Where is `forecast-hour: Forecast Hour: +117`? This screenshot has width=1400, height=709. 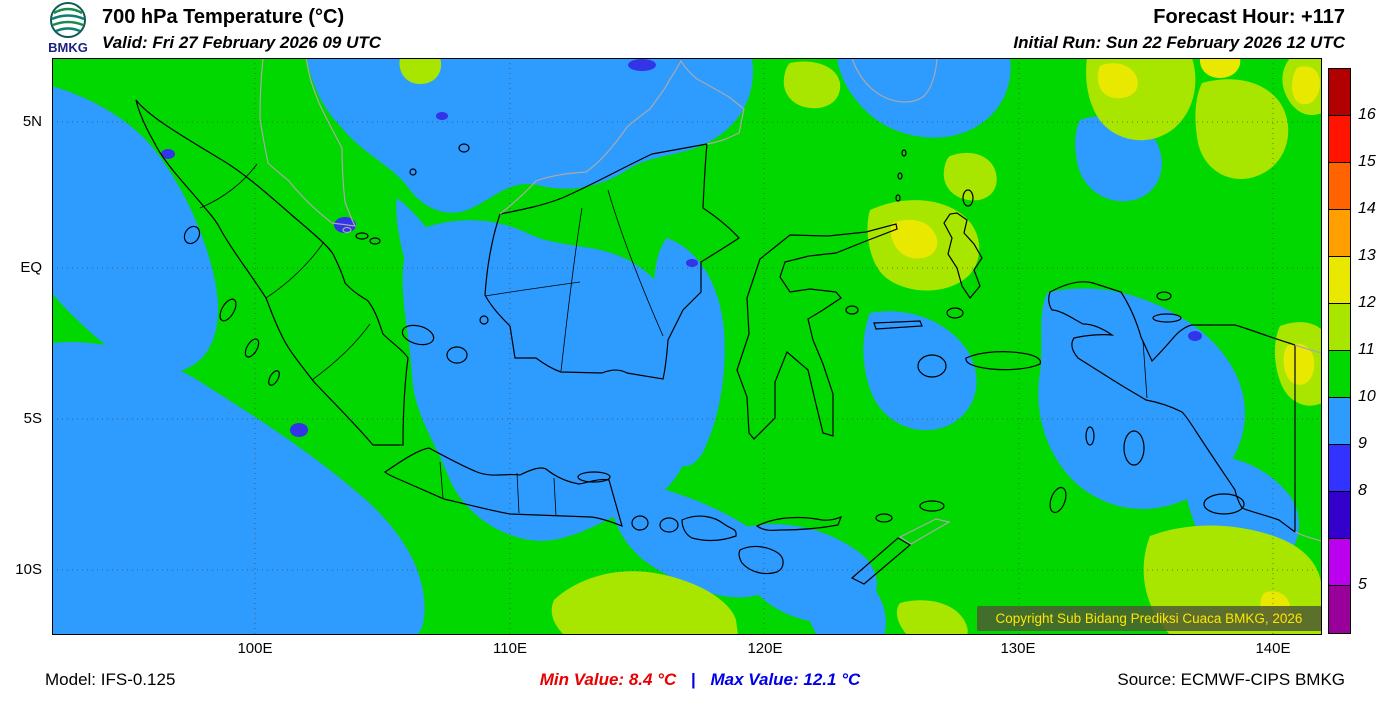
forecast-hour: Forecast Hour: +117 is located at coordinates (1249, 17).